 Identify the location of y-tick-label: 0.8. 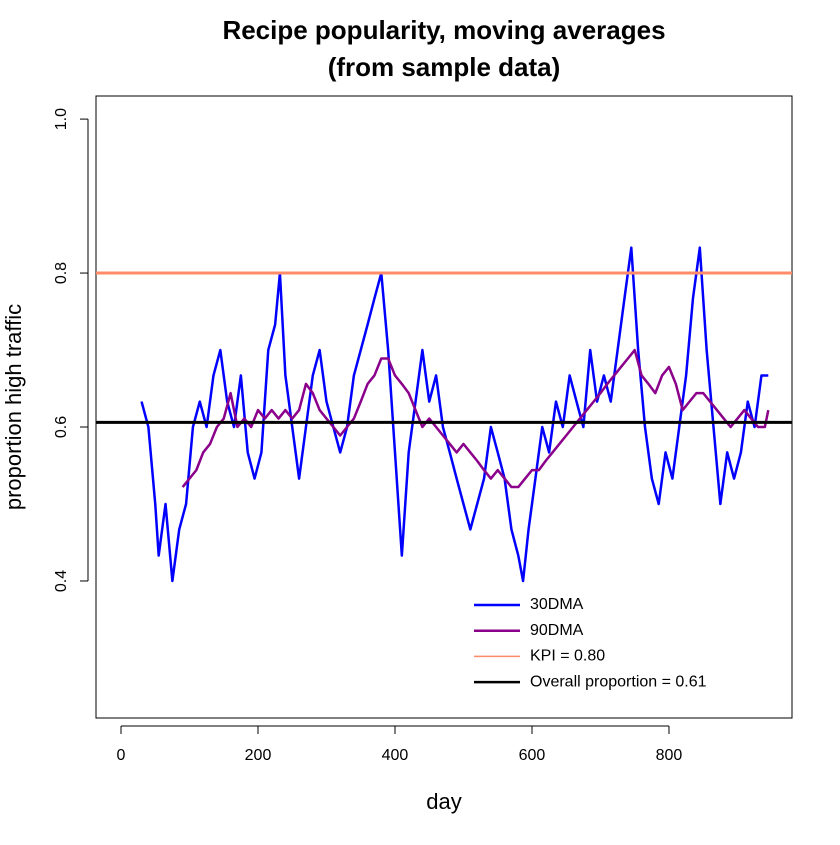
(61, 273).